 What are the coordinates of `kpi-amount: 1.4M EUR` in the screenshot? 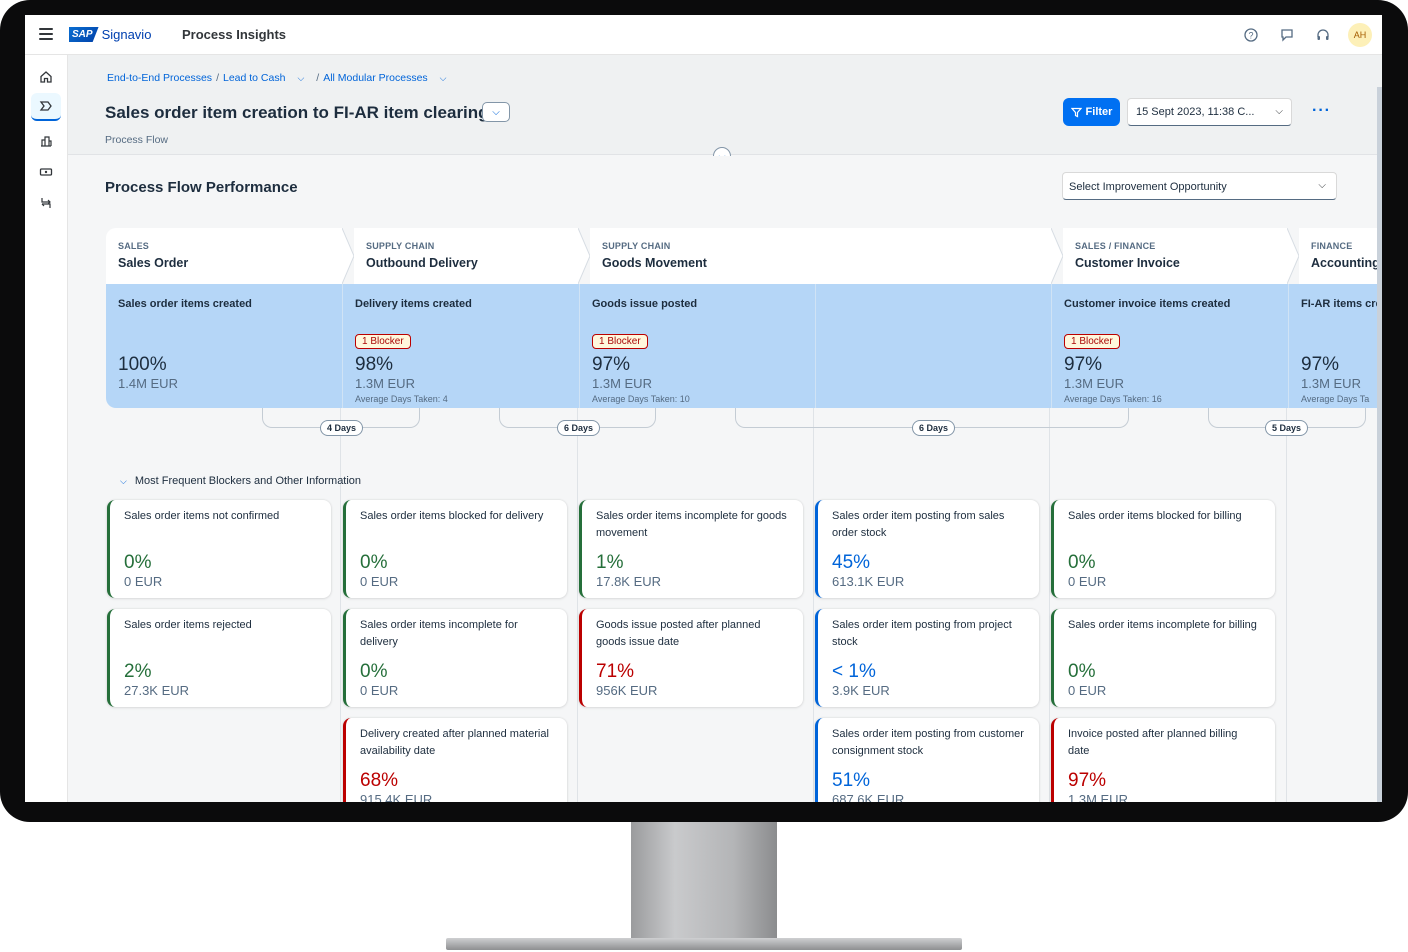 It's located at (148, 383).